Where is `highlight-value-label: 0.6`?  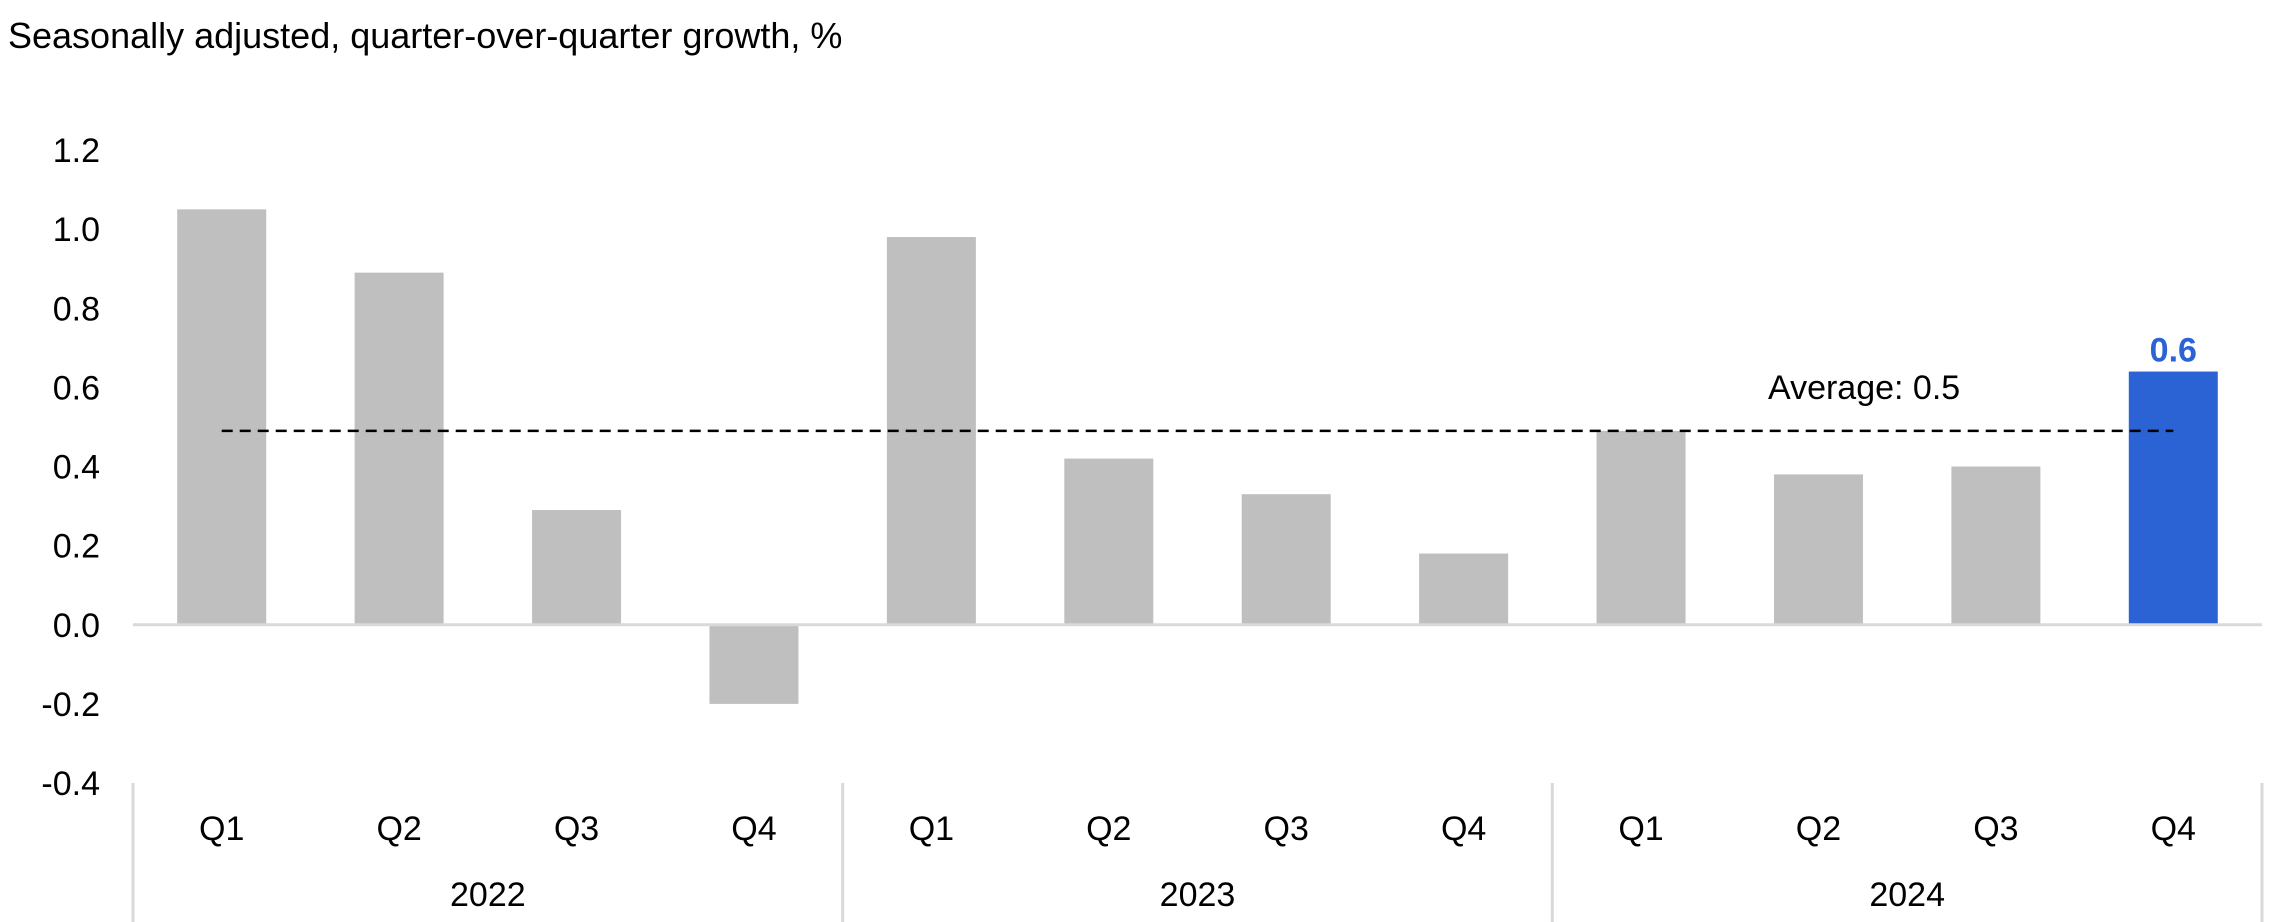
highlight-value-label: 0.6 is located at coordinates (2173, 351).